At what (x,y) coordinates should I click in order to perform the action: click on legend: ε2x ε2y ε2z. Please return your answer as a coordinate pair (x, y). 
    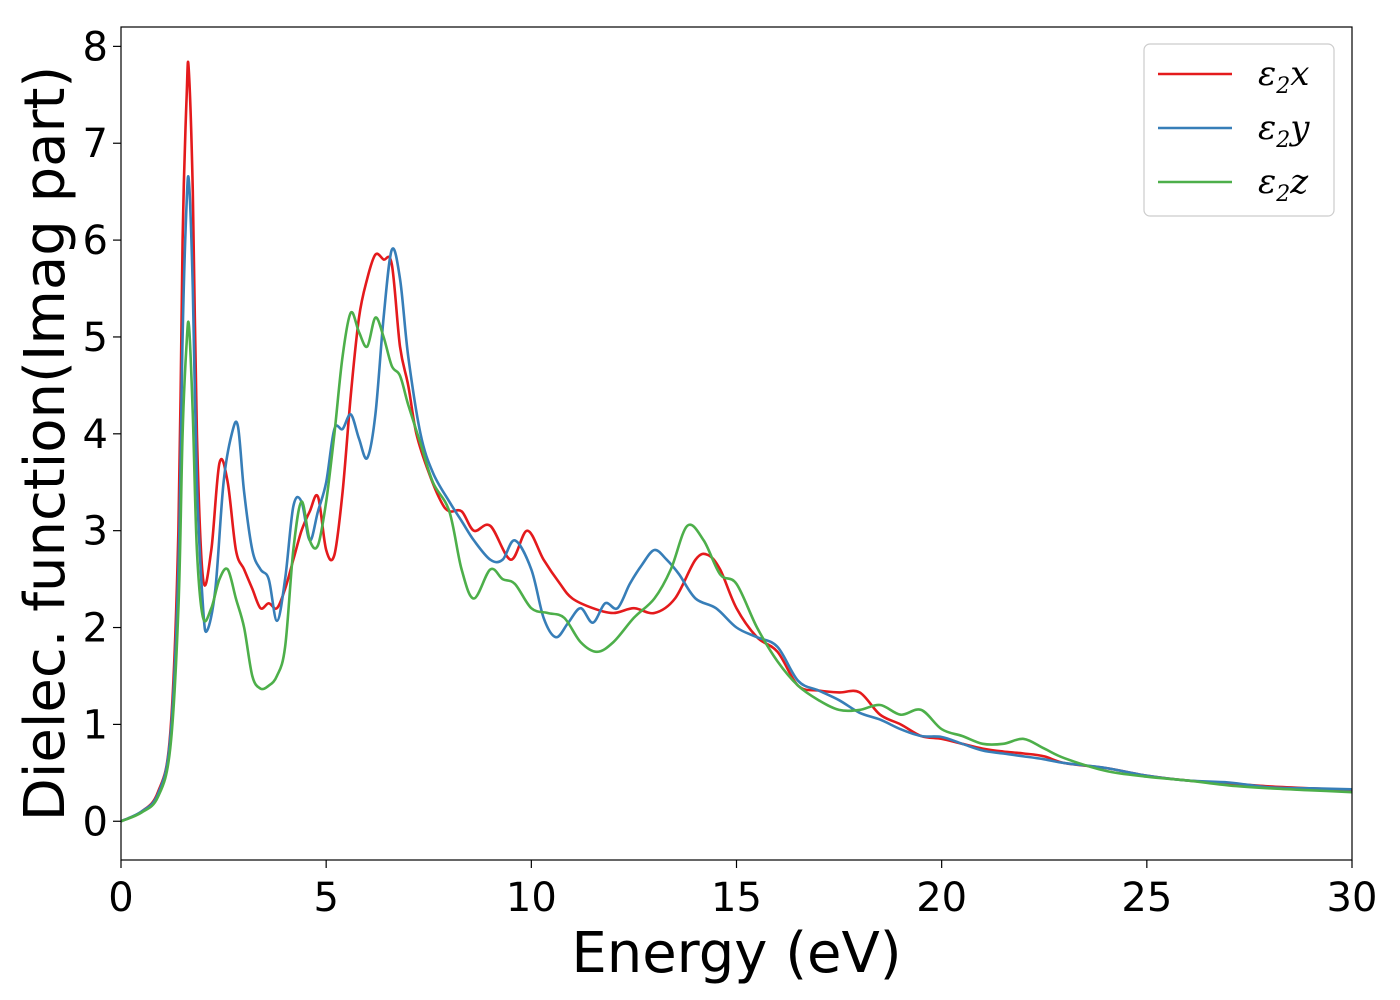
    Looking at the image, I should click on (1239, 130).